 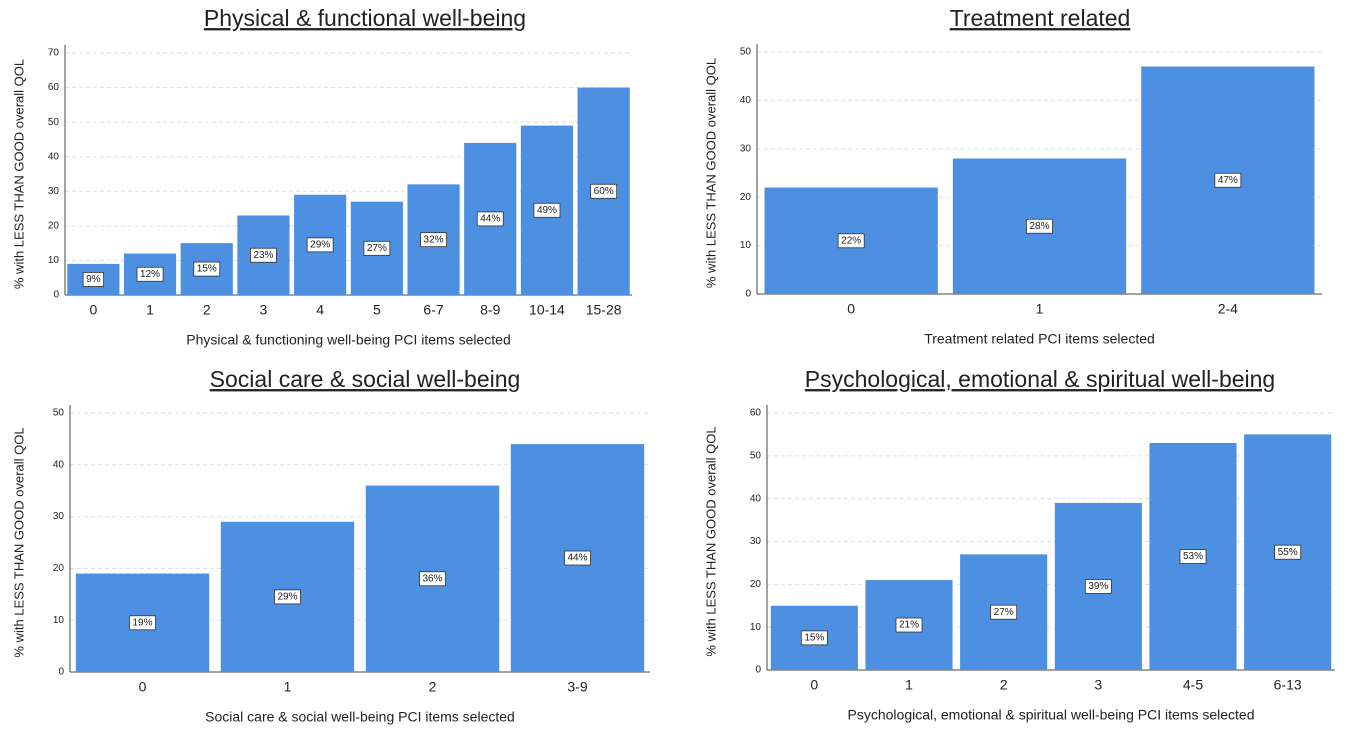 I want to click on chart-title: Treatment related, so click(x=1040, y=18).